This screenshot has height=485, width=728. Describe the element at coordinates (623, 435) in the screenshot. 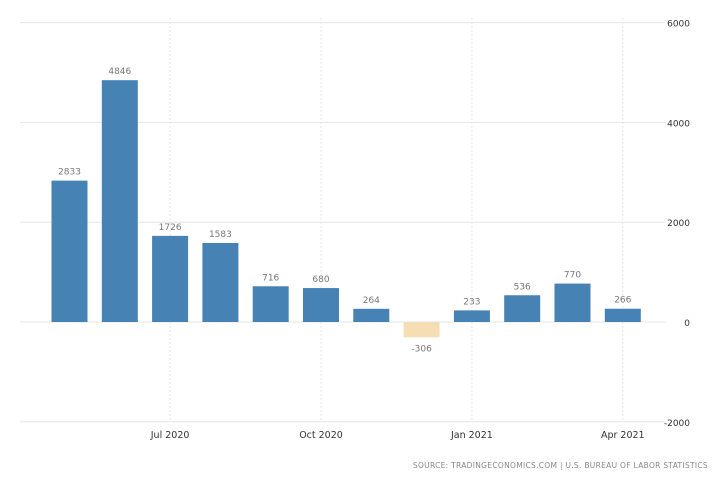

I see `x-tick-label: Apr 2021` at that location.